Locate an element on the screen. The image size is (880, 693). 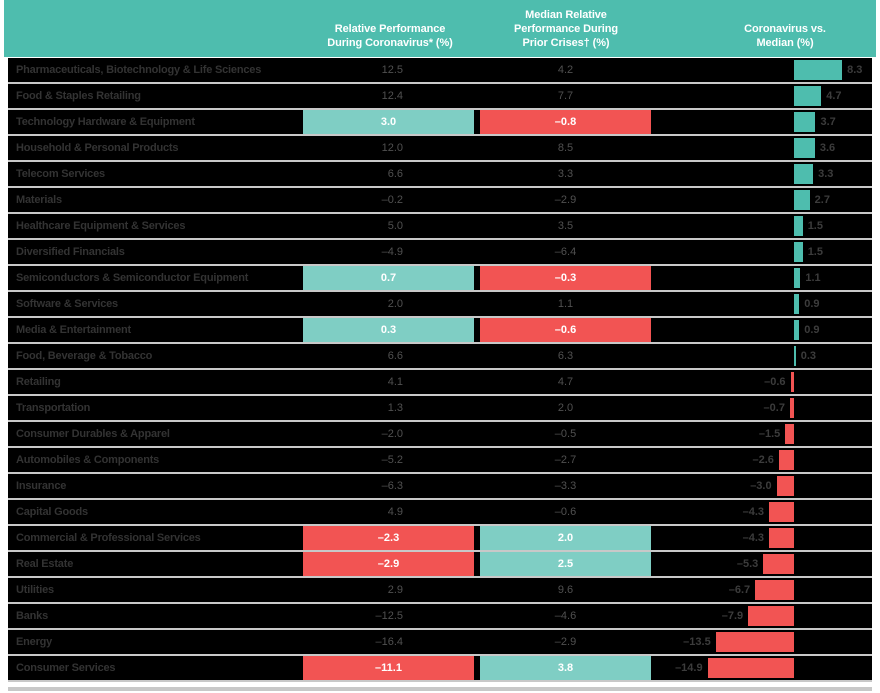
diff-value: –3.0 is located at coordinates (761, 486).